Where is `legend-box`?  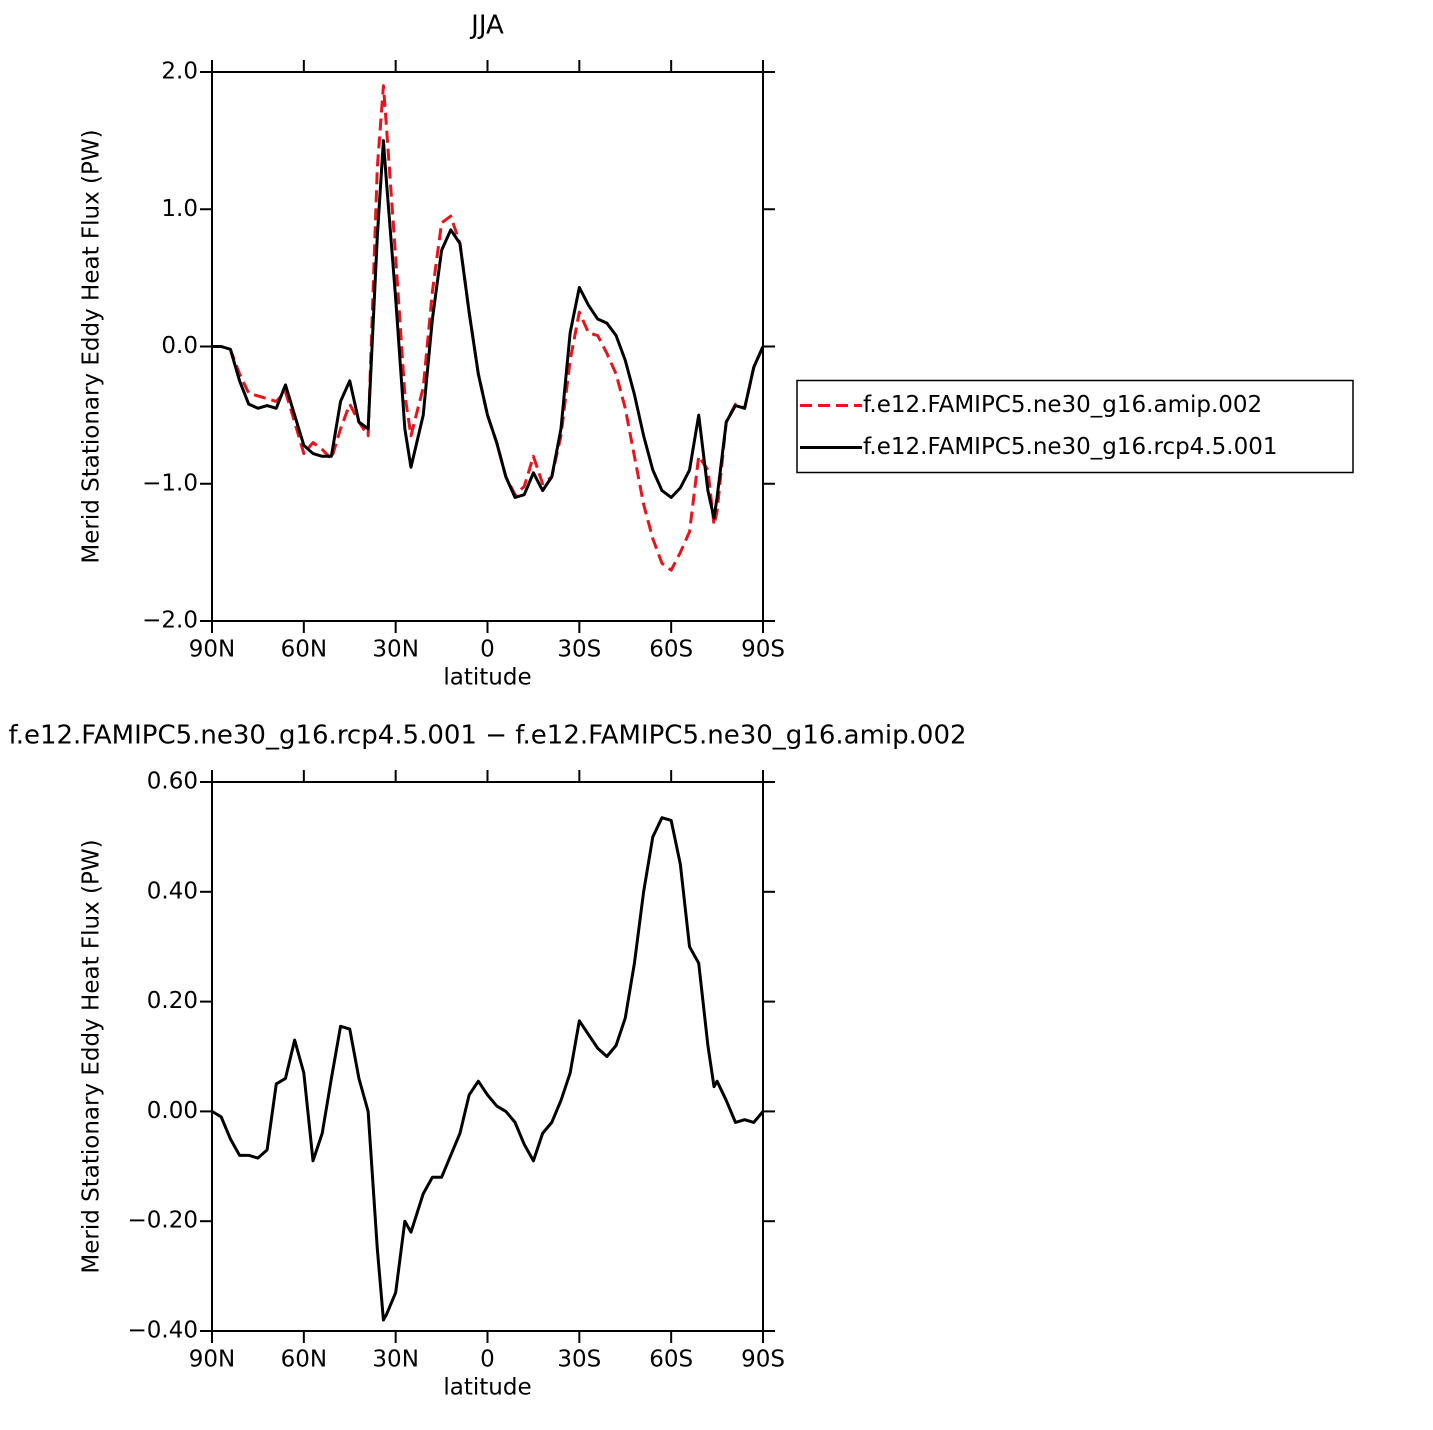
legend-box is located at coordinates (1075, 426).